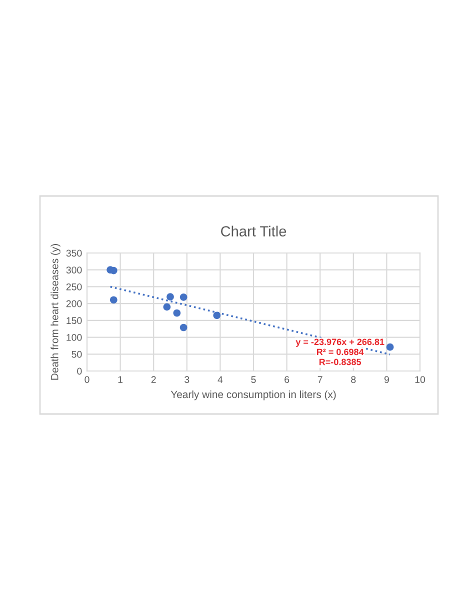 This screenshot has width=474, height=613. I want to click on annotation: R=-0.8385, so click(340, 362).